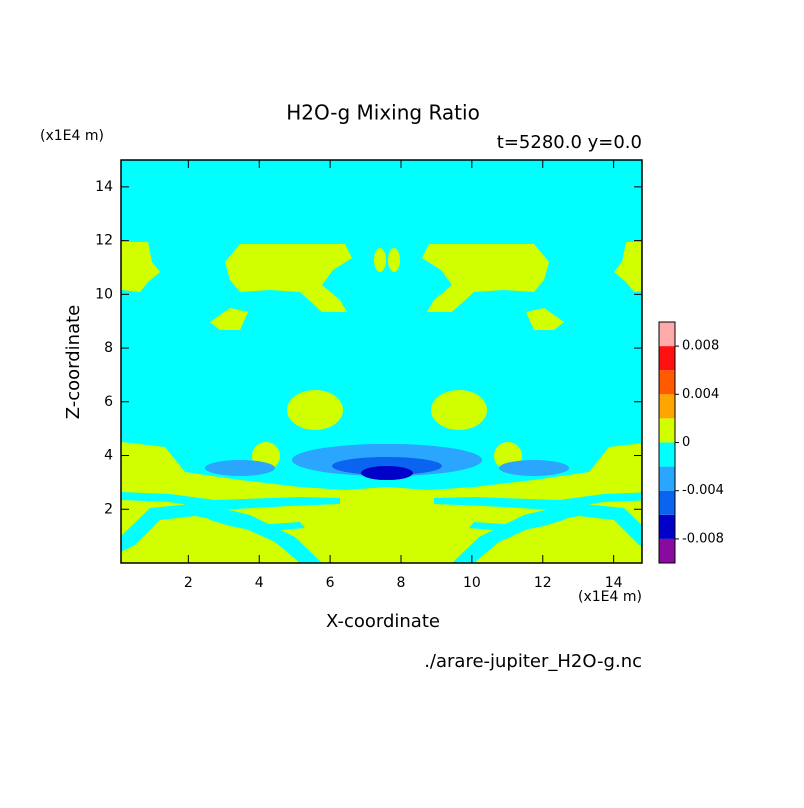 This screenshot has height=808, width=804. What do you see at coordinates (533, 661) in the screenshot?
I see `source-file: ./arare-jupiter_H2O-g.nc` at bounding box center [533, 661].